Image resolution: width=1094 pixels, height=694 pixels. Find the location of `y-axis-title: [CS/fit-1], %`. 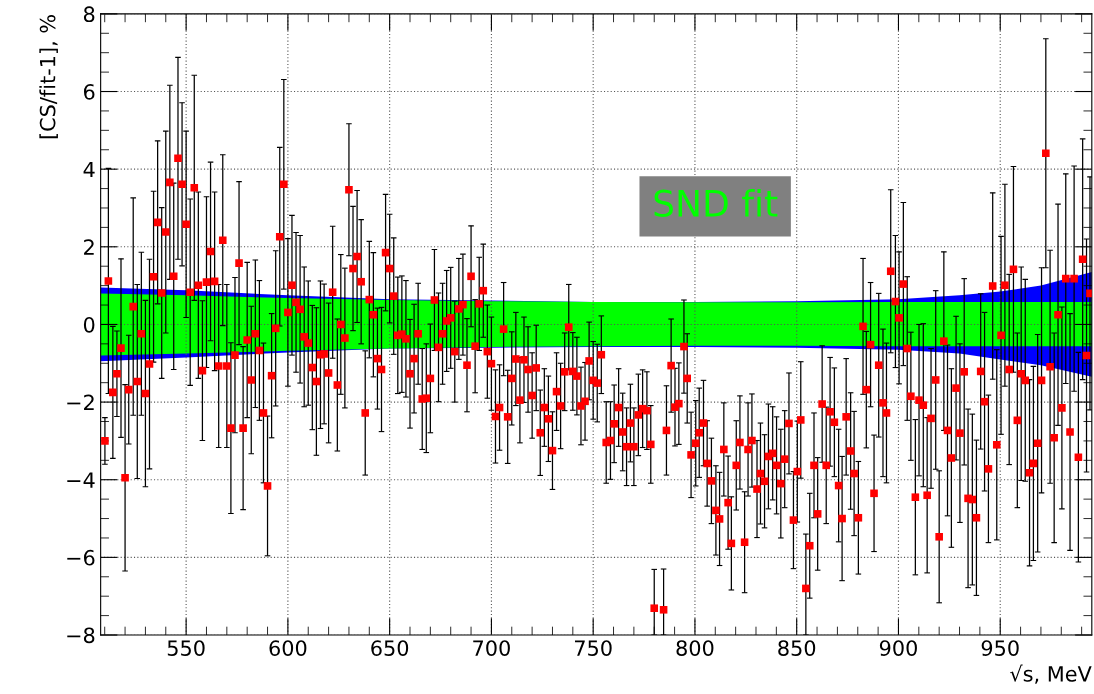

y-axis-title: [CS/fit-1], % is located at coordinates (48, 77).